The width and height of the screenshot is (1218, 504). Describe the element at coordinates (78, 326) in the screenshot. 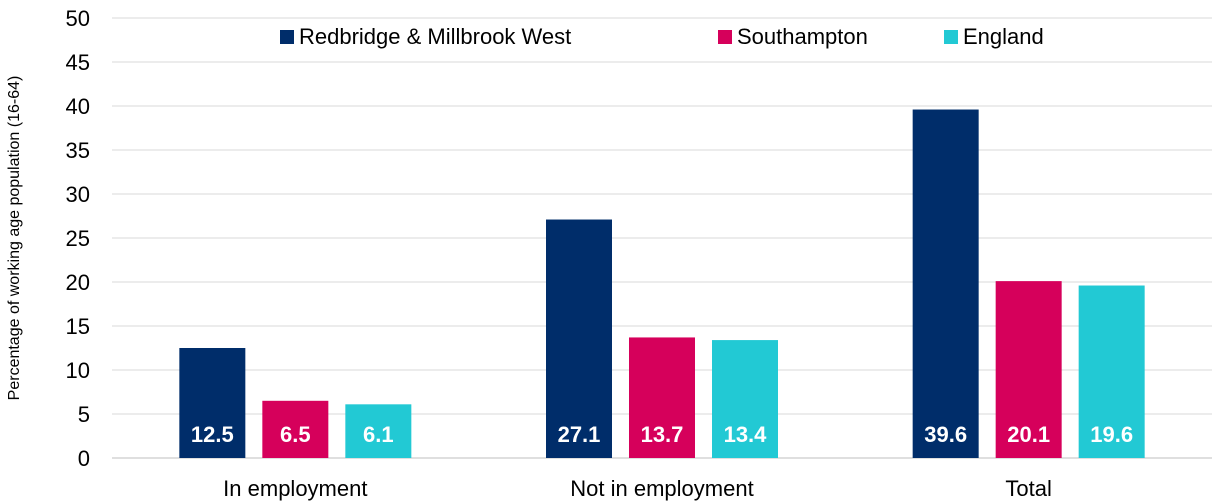

I see `y-tick-label: 15` at that location.